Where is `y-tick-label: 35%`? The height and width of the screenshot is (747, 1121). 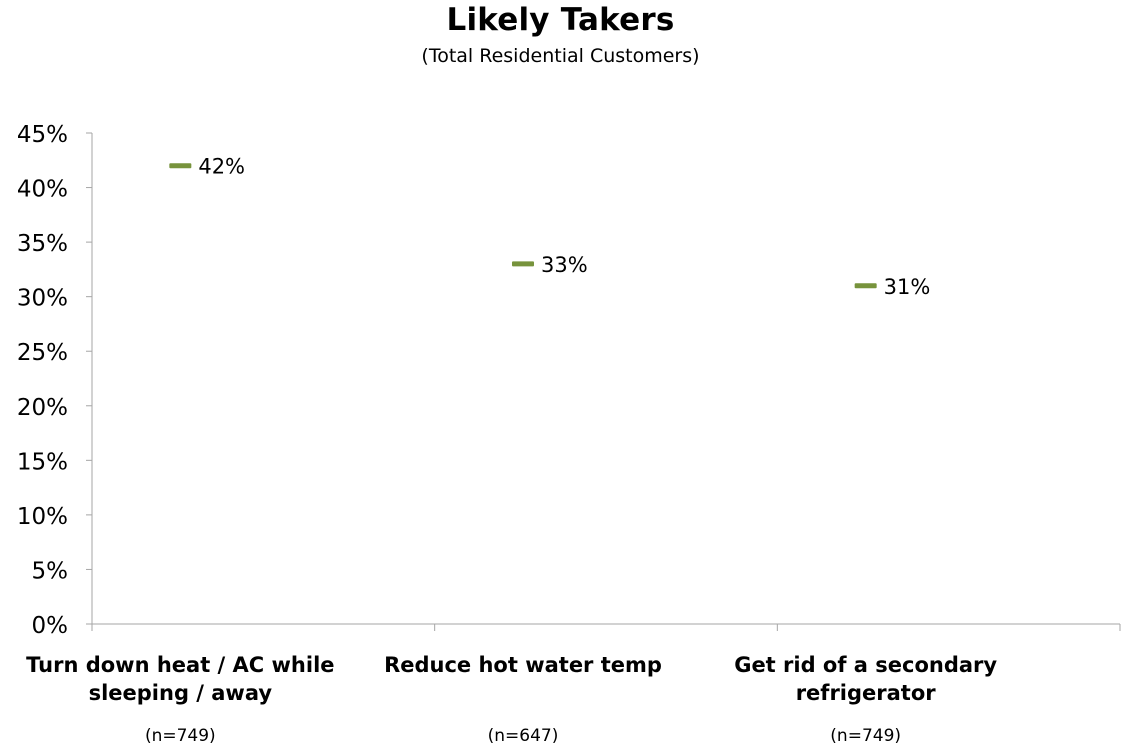 y-tick-label: 35% is located at coordinates (42, 244).